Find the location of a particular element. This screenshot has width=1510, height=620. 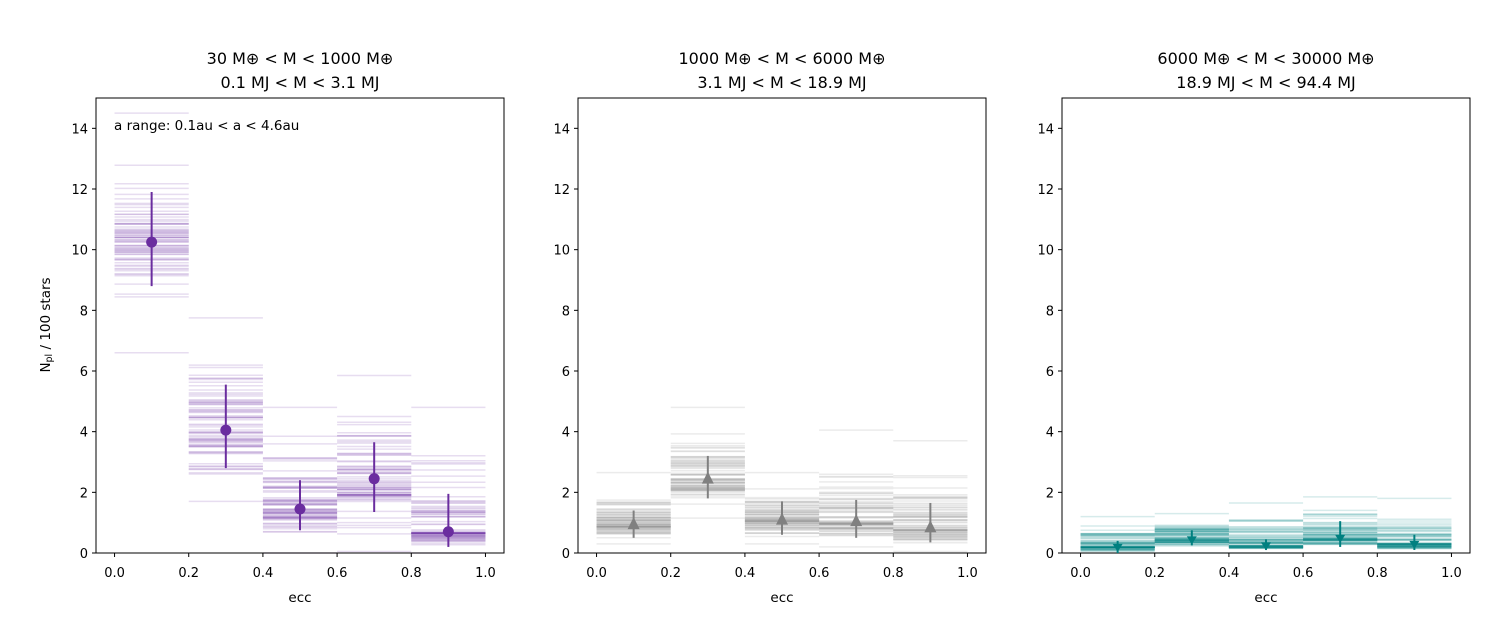

panel-3-title-line1: 6000 M⊕ < M < 30000 M⊕ is located at coordinates (1265, 58).